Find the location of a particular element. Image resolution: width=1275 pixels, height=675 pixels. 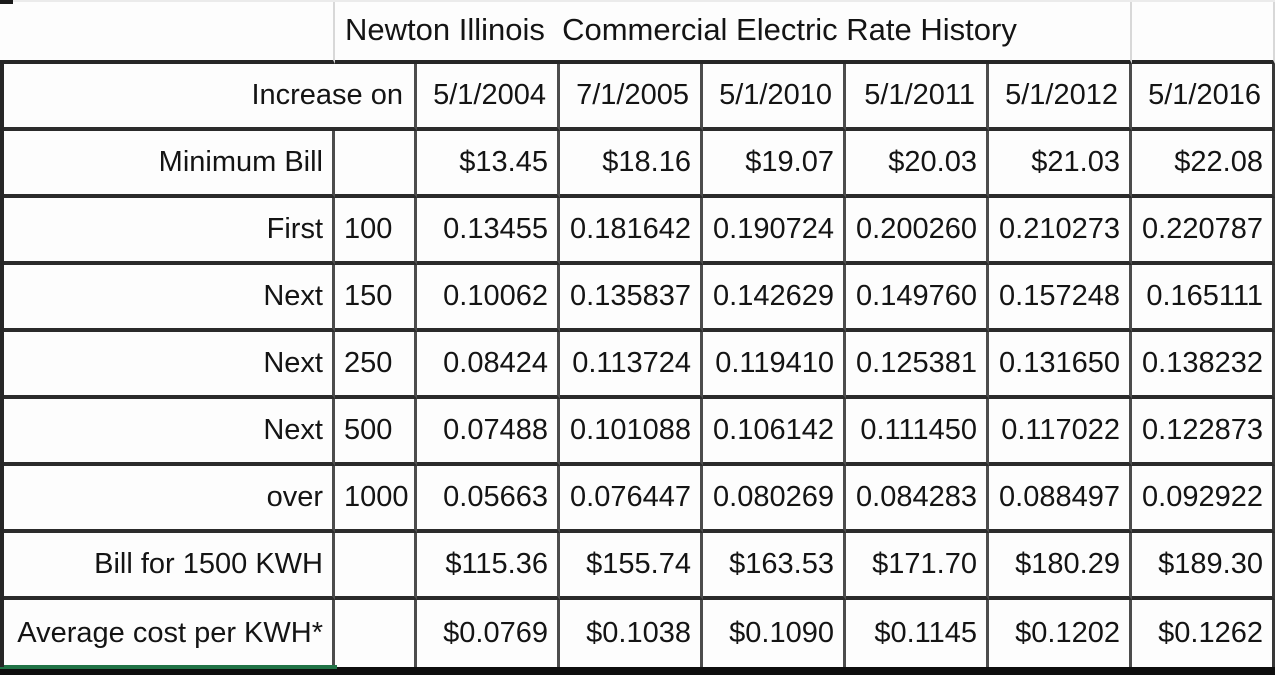

header-date-3: 5/1/2010 is located at coordinates (774, 97).